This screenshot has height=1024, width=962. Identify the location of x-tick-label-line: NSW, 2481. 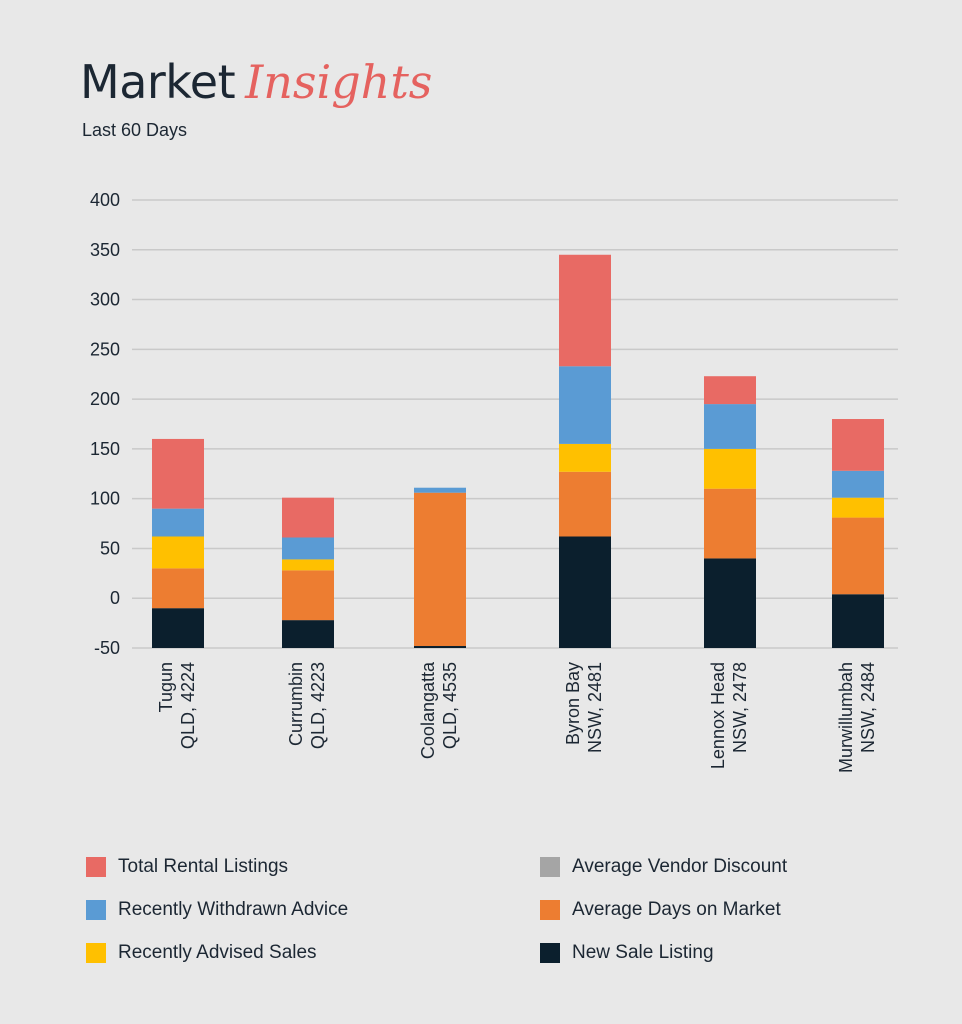
(595, 707).